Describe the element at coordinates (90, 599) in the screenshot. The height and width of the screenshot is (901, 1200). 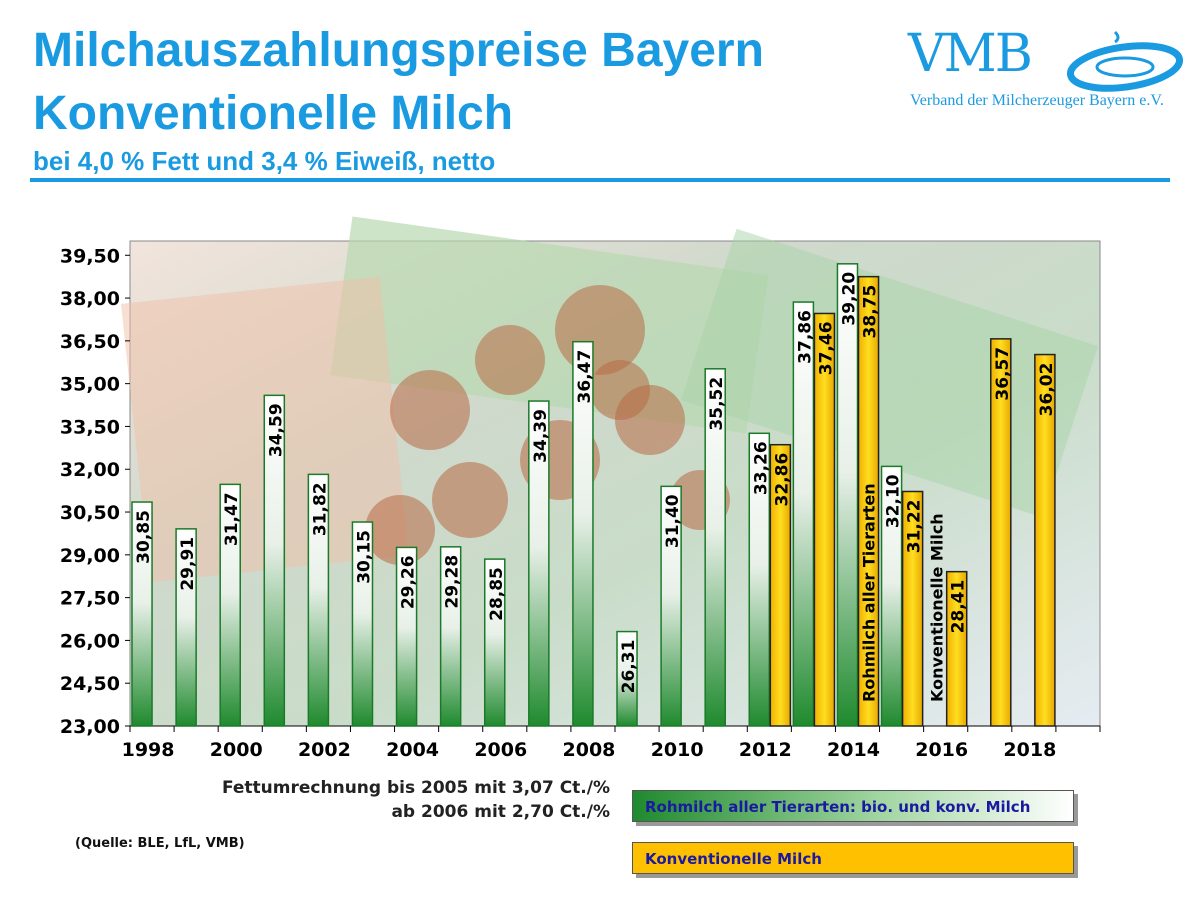
I see `y-tick-label: 27,50` at that location.